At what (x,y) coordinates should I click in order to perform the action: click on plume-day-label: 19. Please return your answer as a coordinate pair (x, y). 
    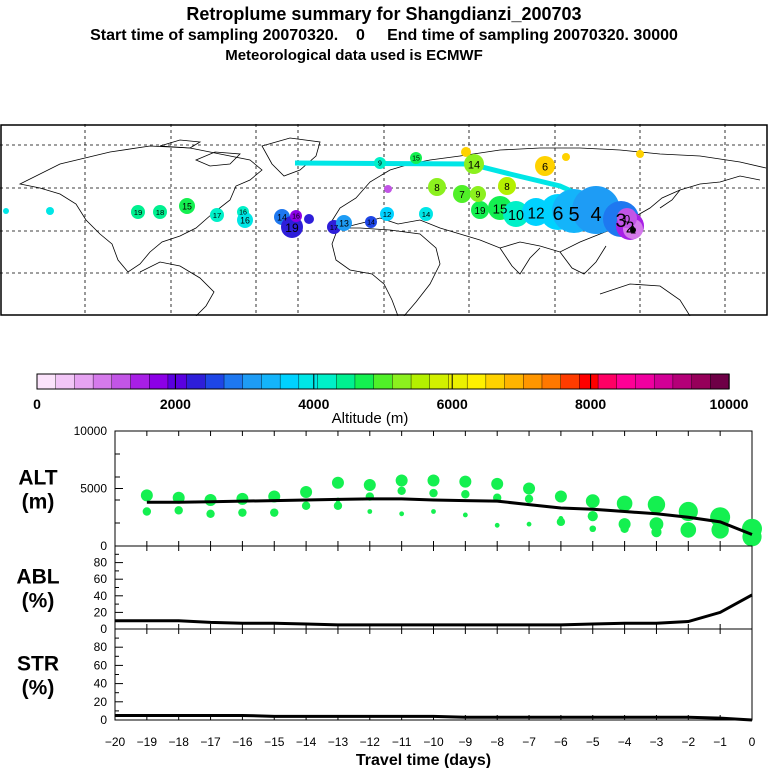
    Looking at the image, I should click on (292, 228).